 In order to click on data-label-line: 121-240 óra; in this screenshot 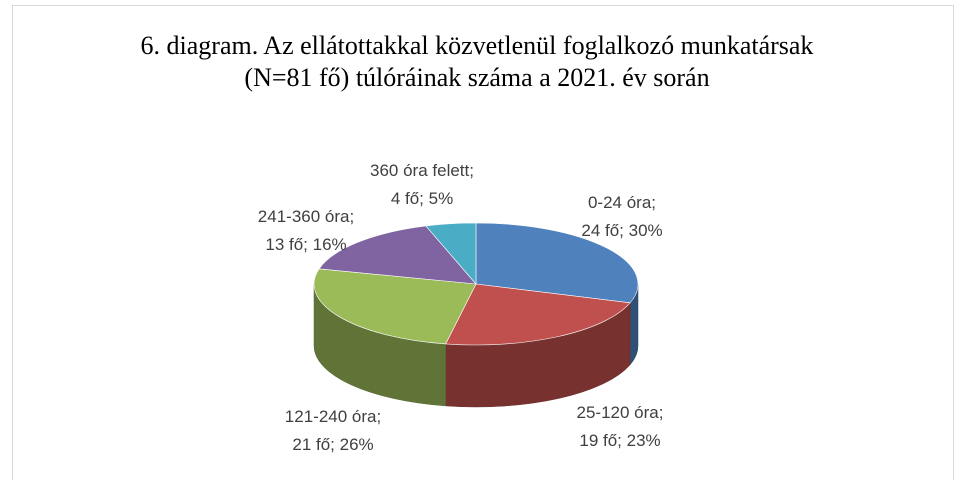, I will do `click(333, 416)`.